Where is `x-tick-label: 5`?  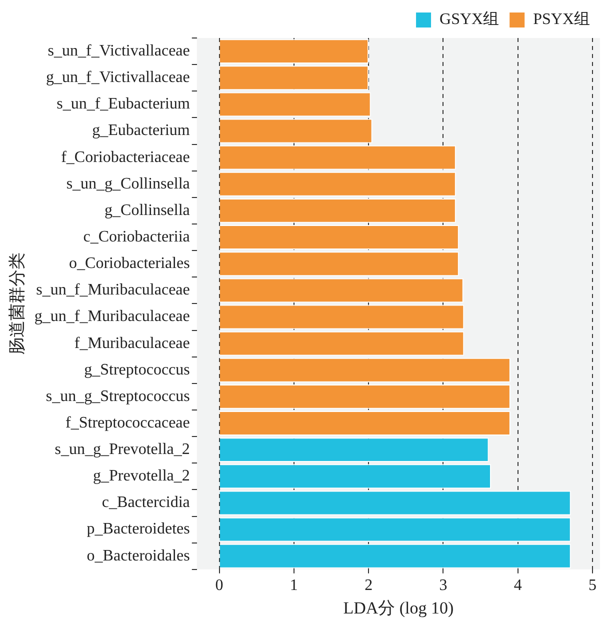 x-tick-label: 5 is located at coordinates (592, 585).